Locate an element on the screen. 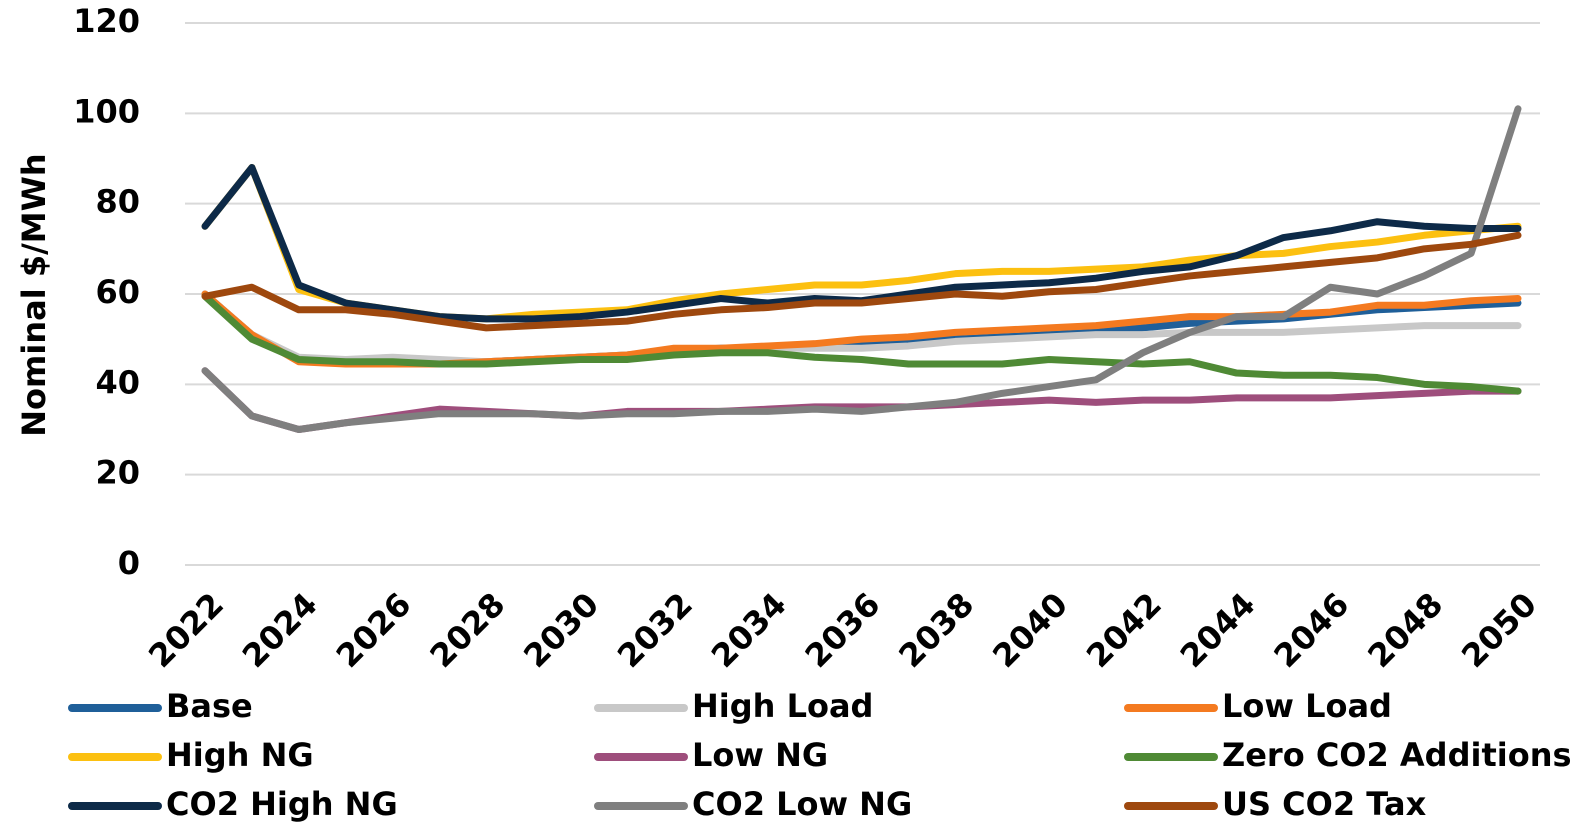 This screenshot has height=837, width=1572. x-tick-label: 2038 is located at coordinates (936, 630).